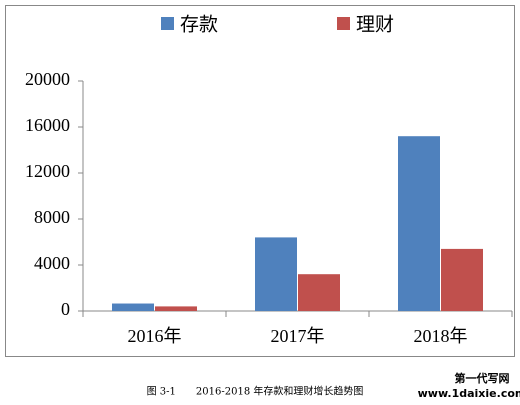 This screenshot has height=405, width=520. Describe the element at coordinates (47, 171) in the screenshot. I see `y-tick-label: 12000` at that location.